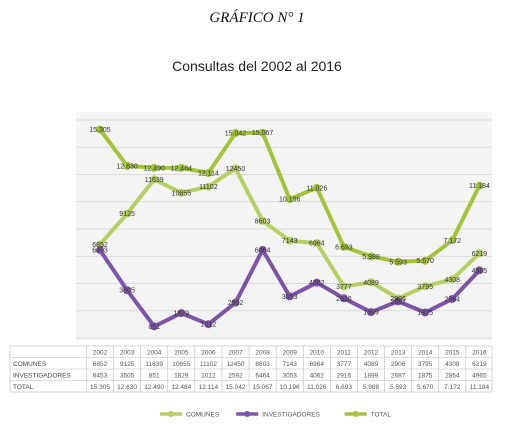 This screenshot has height=433, width=514. I want to click on data-label-investigadores: 4965, so click(480, 271).